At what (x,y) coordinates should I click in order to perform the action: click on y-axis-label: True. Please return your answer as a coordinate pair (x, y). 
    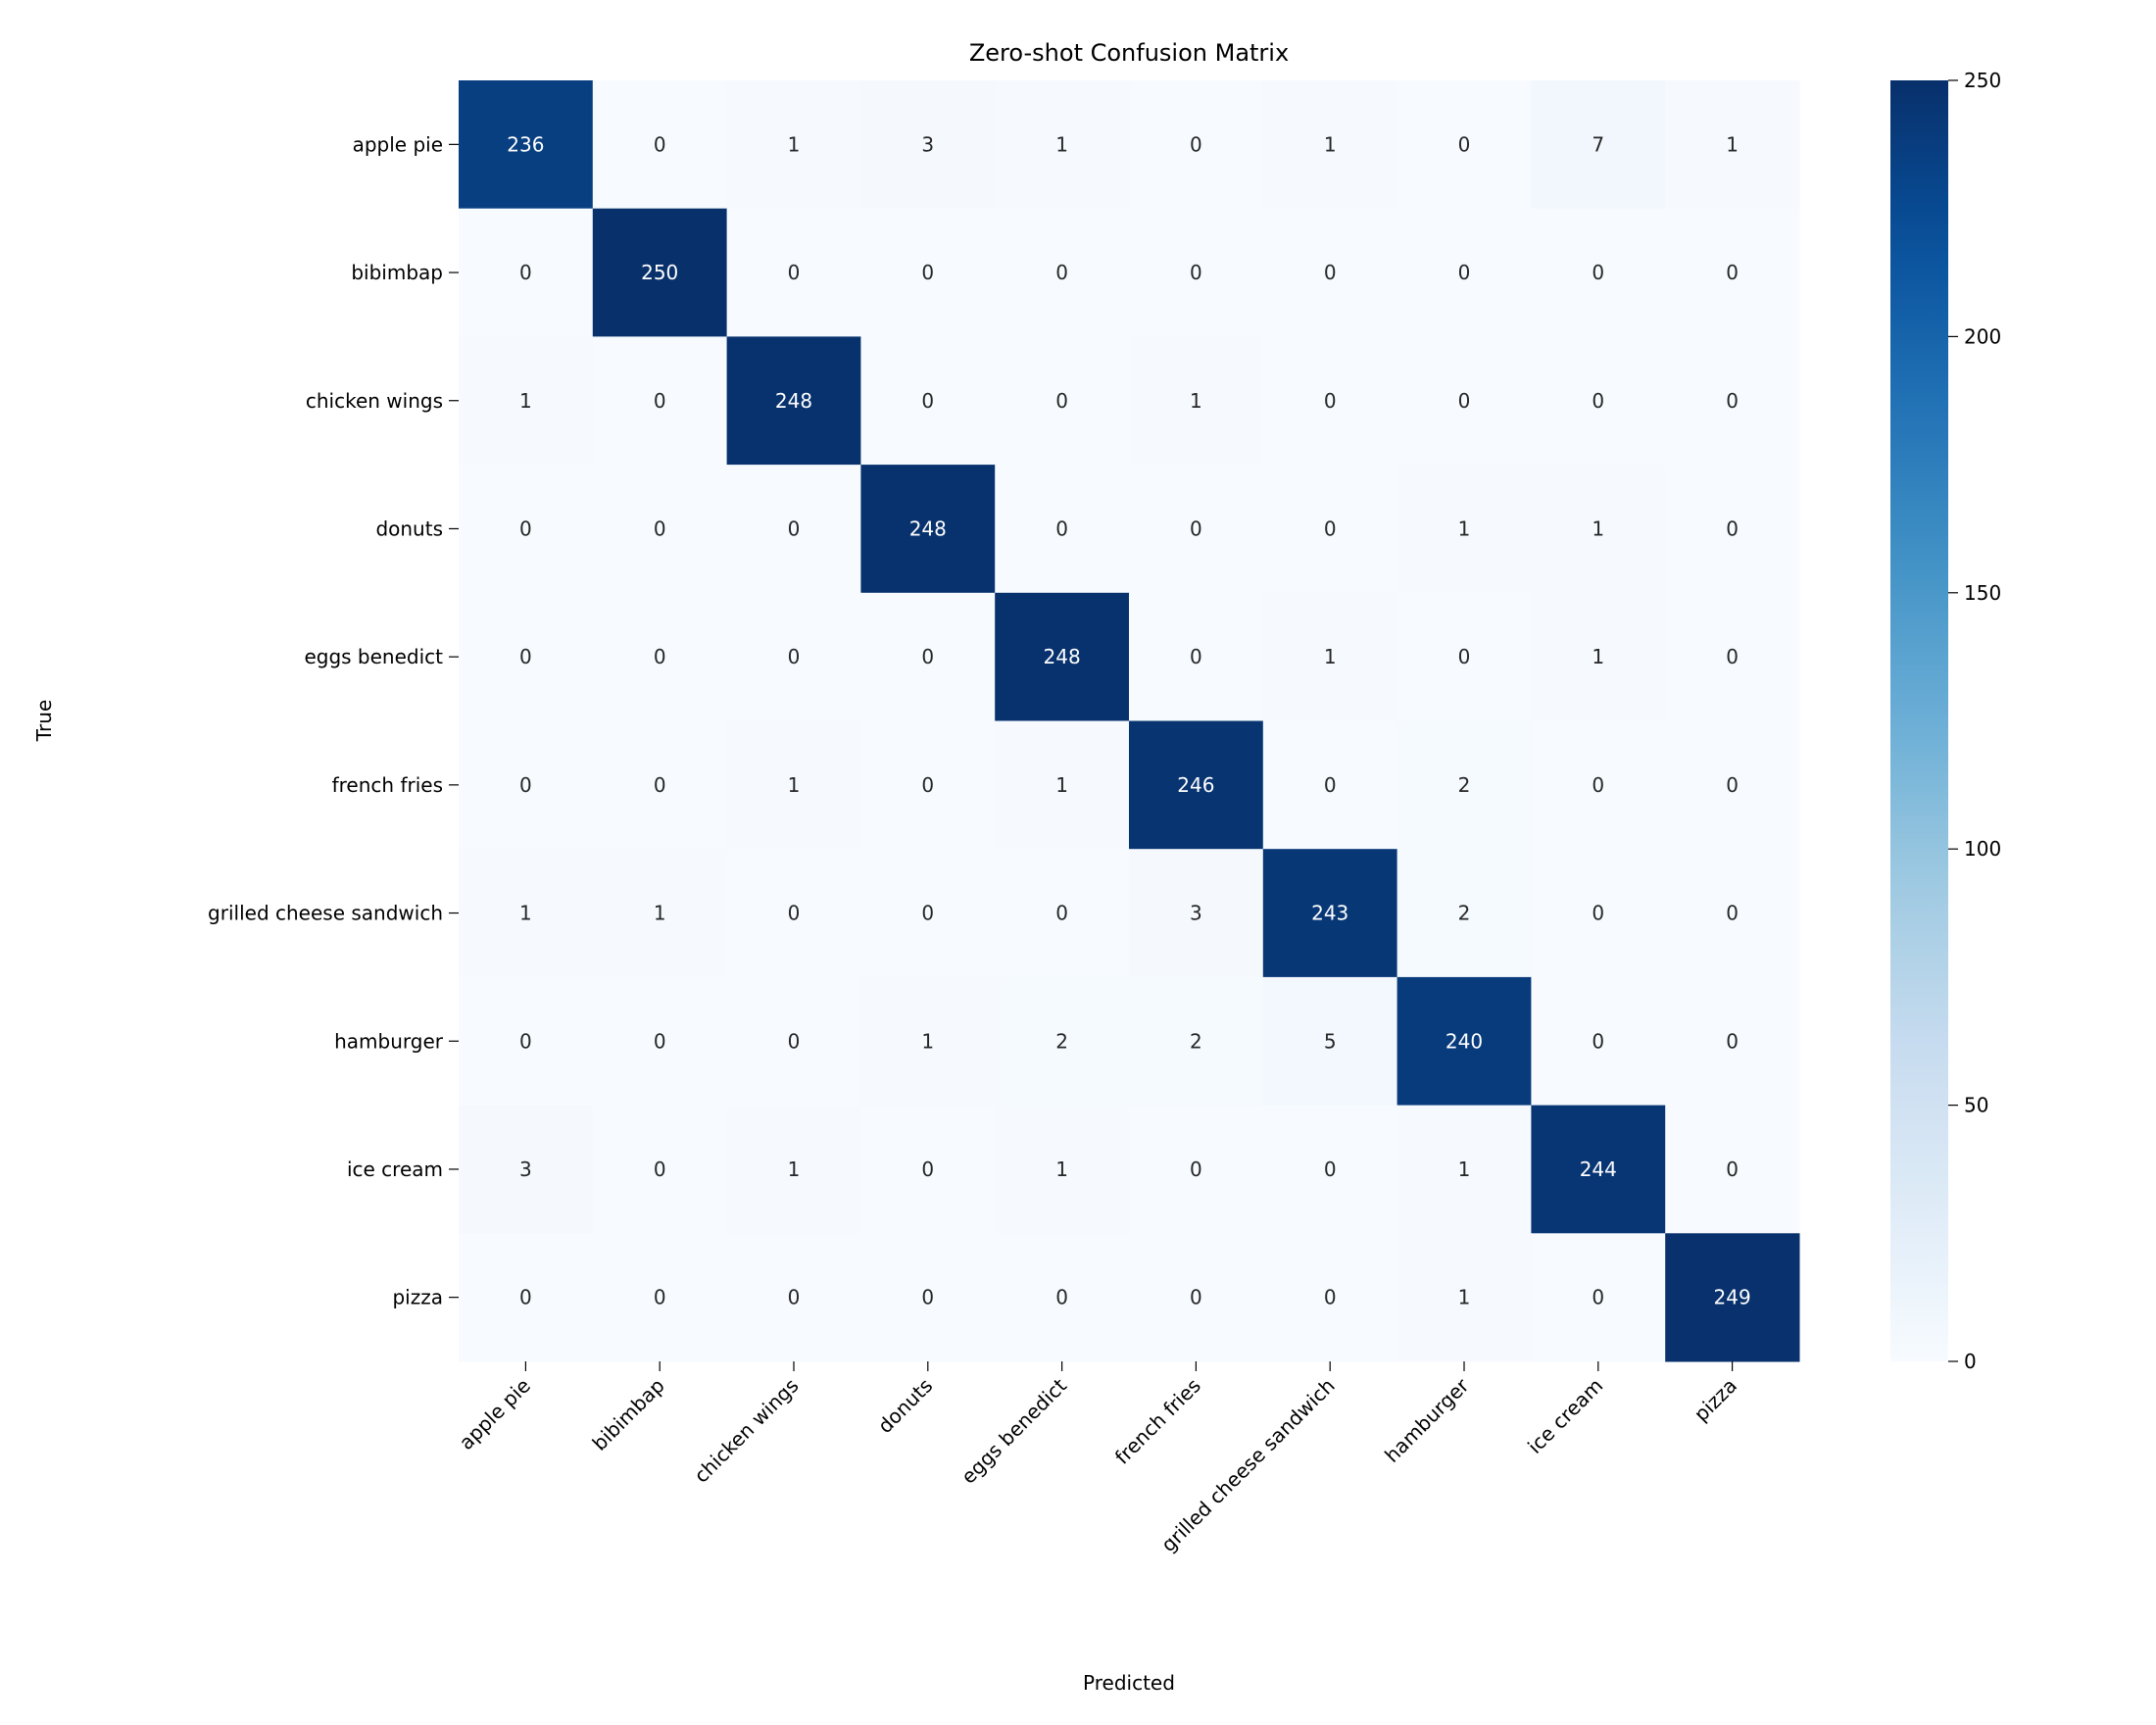
    Looking at the image, I should click on (44, 721).